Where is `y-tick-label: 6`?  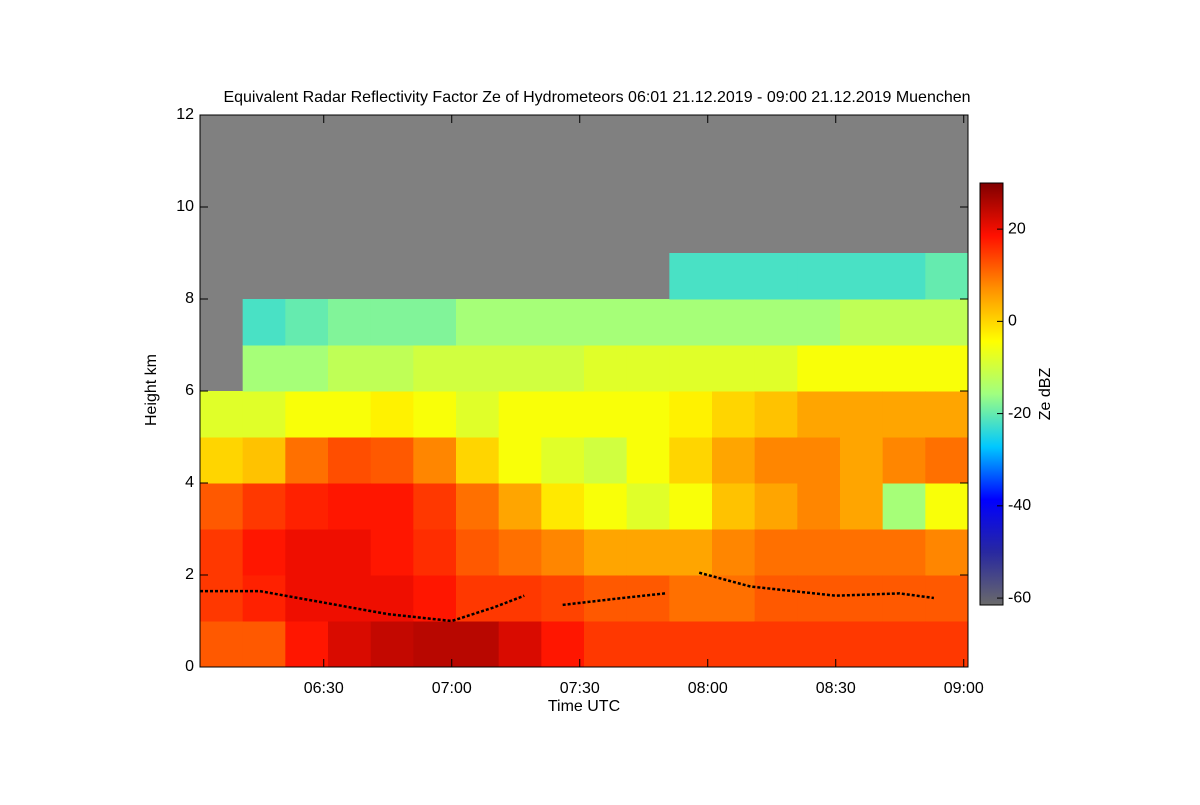 y-tick-label: 6 is located at coordinates (189, 390).